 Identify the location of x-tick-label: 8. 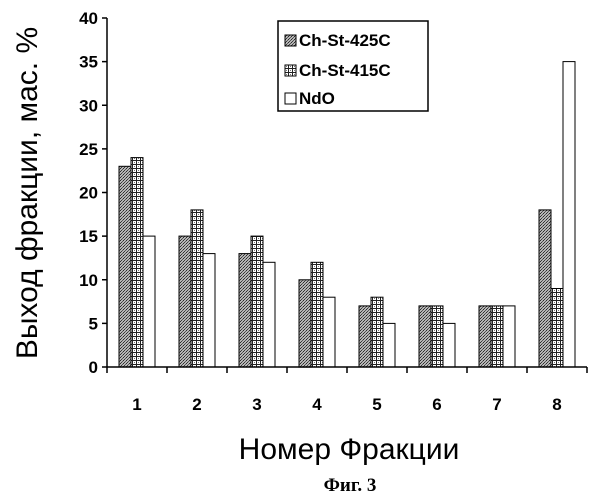
(556, 404).